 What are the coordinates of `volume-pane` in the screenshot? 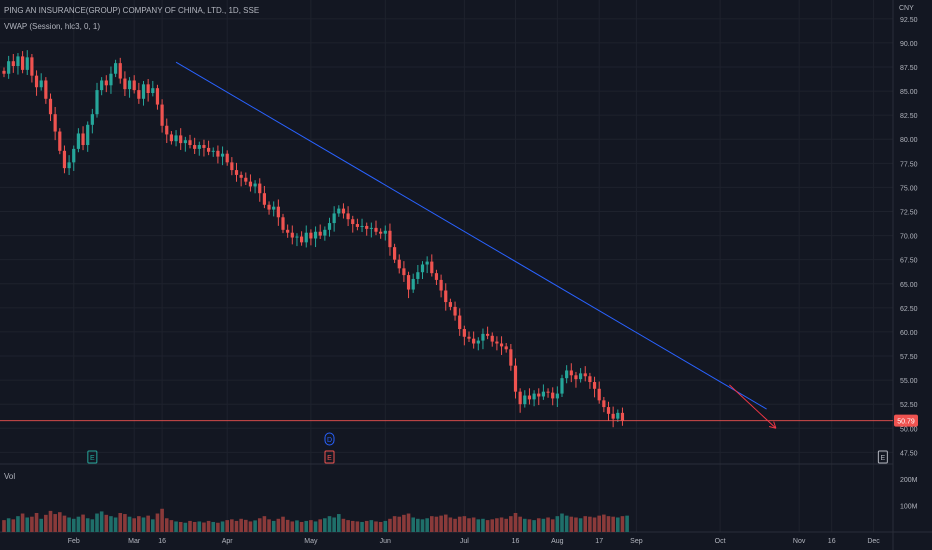 It's located at (315, 520).